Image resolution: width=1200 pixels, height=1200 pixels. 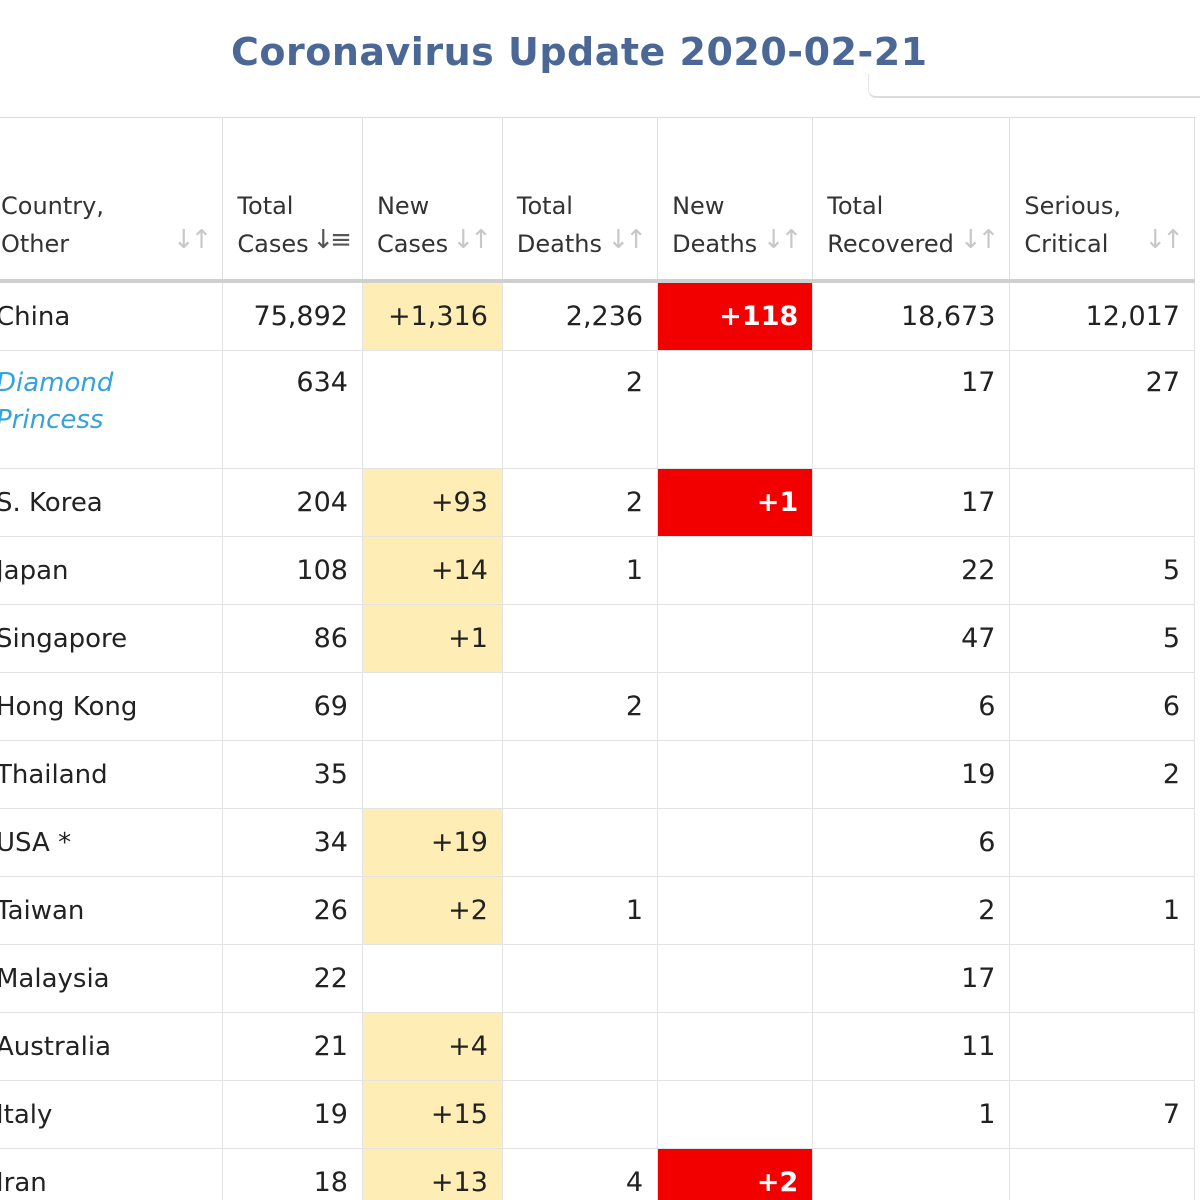 I want to click on table-row: Taiwan 26 +2 1 2 1, so click(x=597, y=910).